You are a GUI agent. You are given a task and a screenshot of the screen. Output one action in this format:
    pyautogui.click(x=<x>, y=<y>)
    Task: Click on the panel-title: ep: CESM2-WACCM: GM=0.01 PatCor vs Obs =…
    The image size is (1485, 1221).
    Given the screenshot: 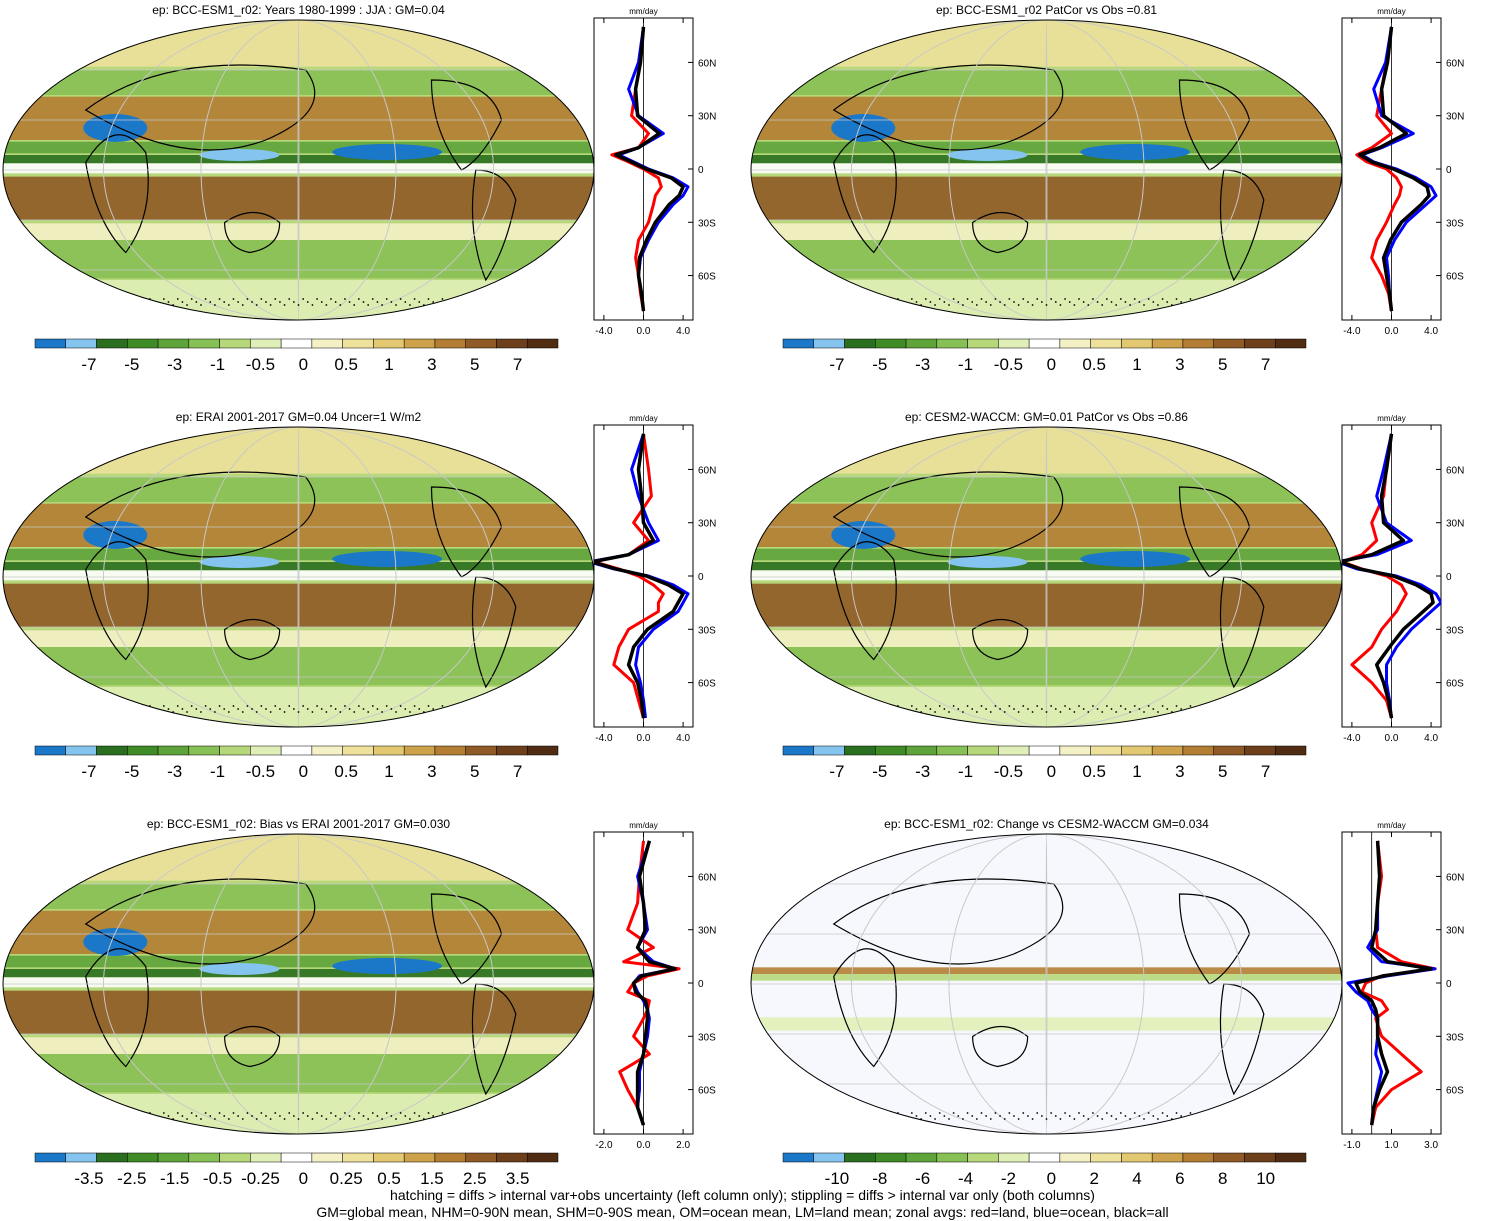 What is the action you would take?
    pyautogui.click(x=1046, y=417)
    